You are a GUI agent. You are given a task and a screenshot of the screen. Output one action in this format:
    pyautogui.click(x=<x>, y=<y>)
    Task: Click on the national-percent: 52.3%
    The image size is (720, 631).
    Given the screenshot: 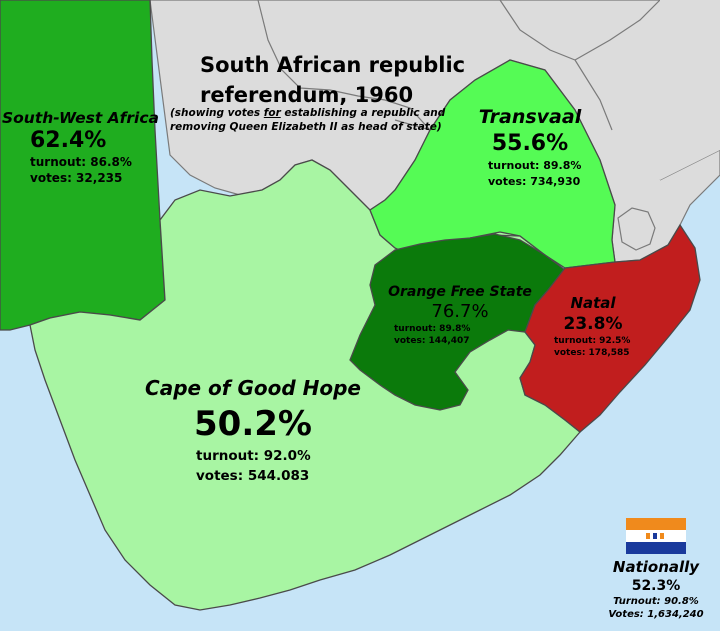 What is the action you would take?
    pyautogui.click(x=656, y=586)
    